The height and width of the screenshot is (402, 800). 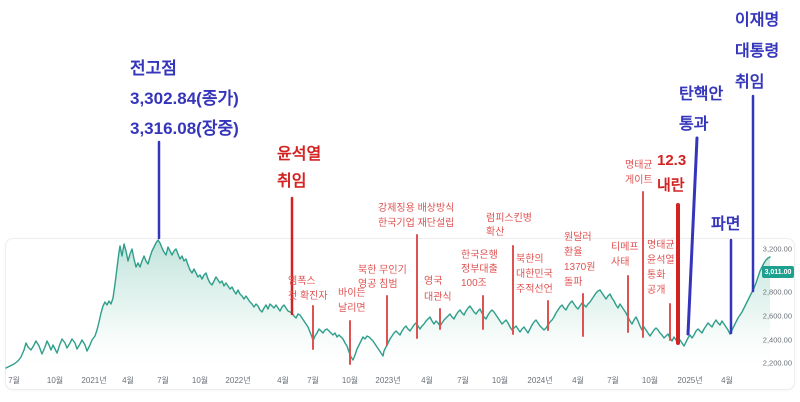 I want to click on y-axis-label: 2,800.00, so click(x=777, y=292).